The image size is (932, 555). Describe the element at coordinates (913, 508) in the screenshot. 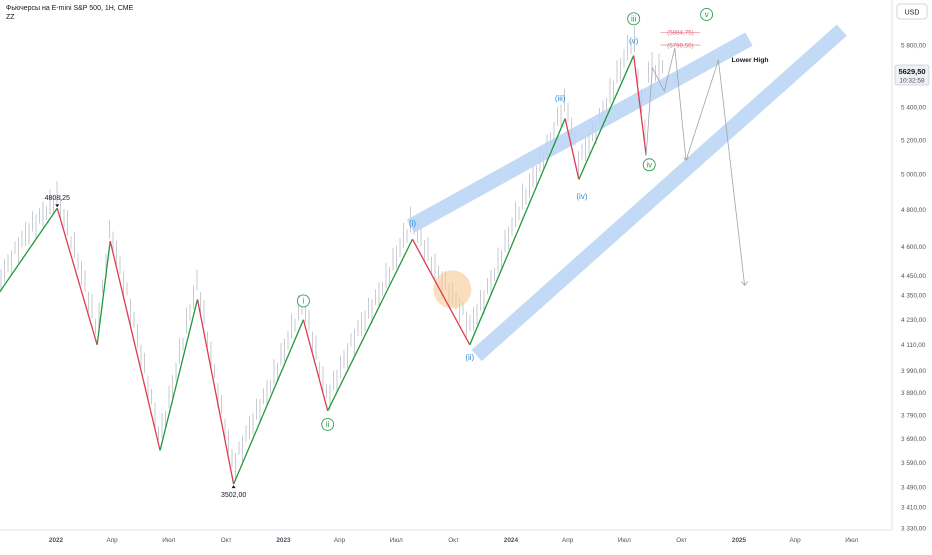

I see `y-tick-label: 3 410,00` at that location.